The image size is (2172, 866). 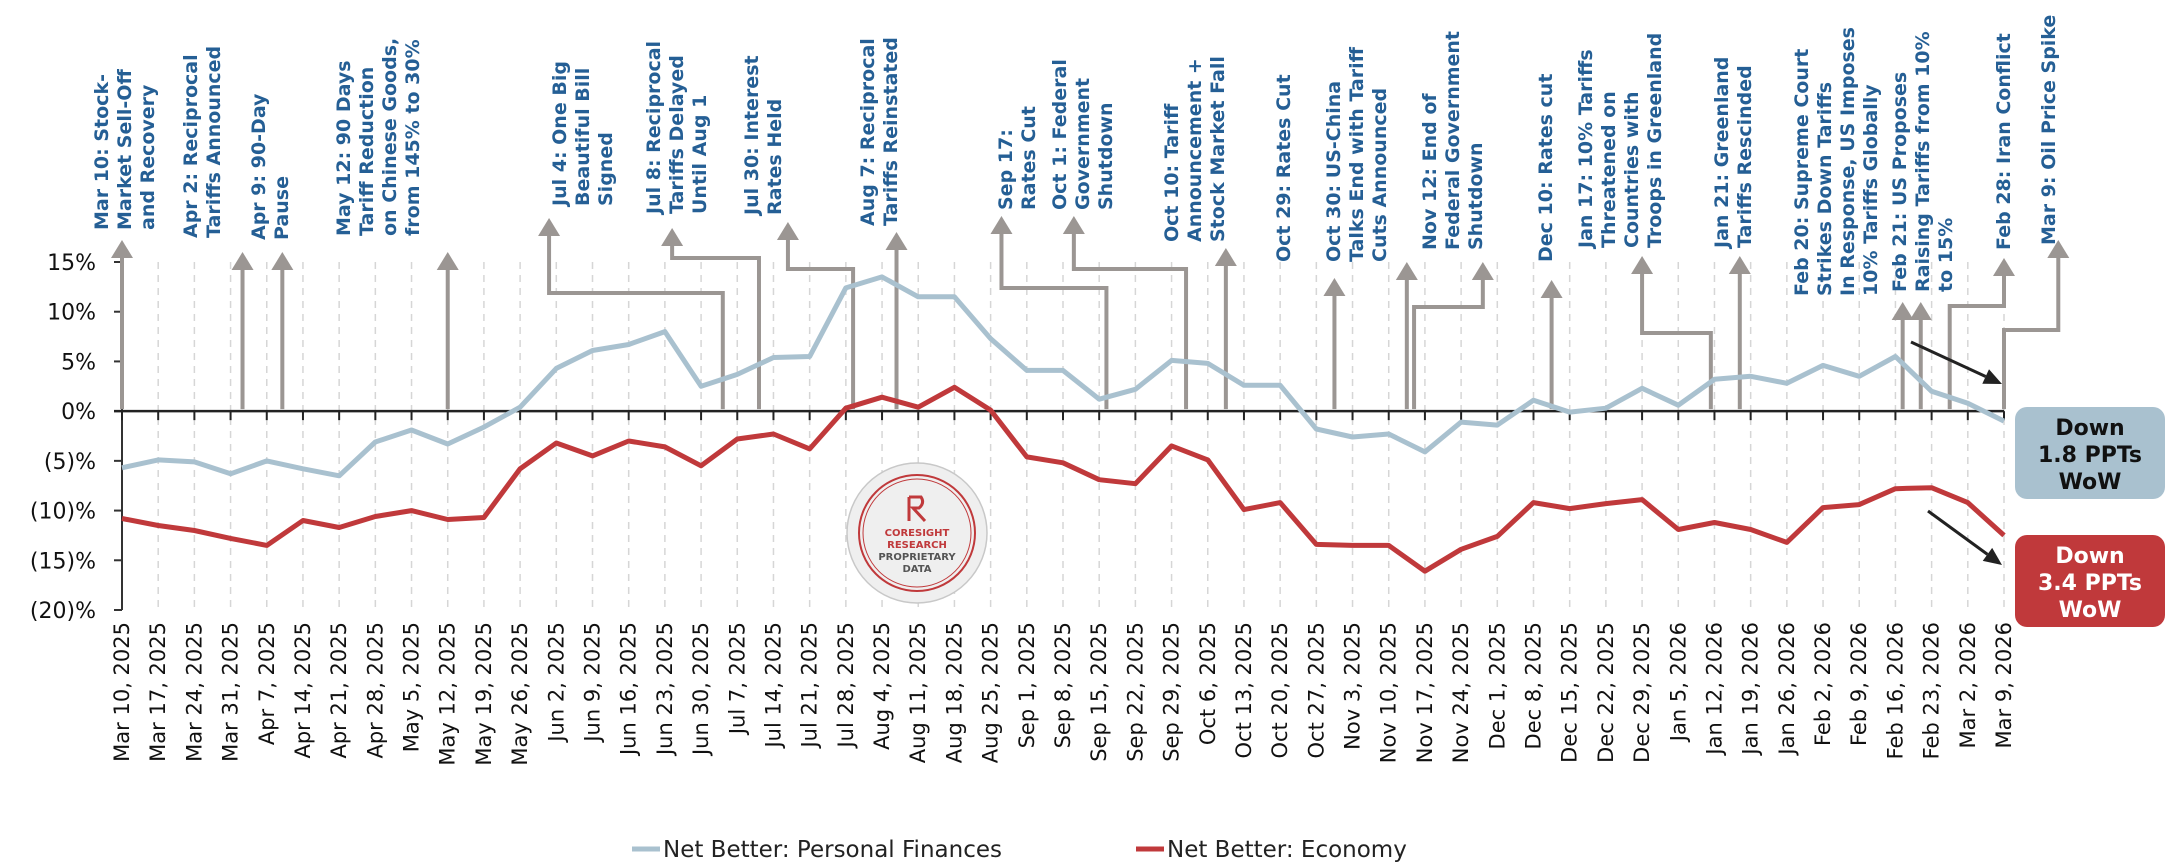 I want to click on x-tick-label: Jul 28, 2025, so click(x=846, y=686).